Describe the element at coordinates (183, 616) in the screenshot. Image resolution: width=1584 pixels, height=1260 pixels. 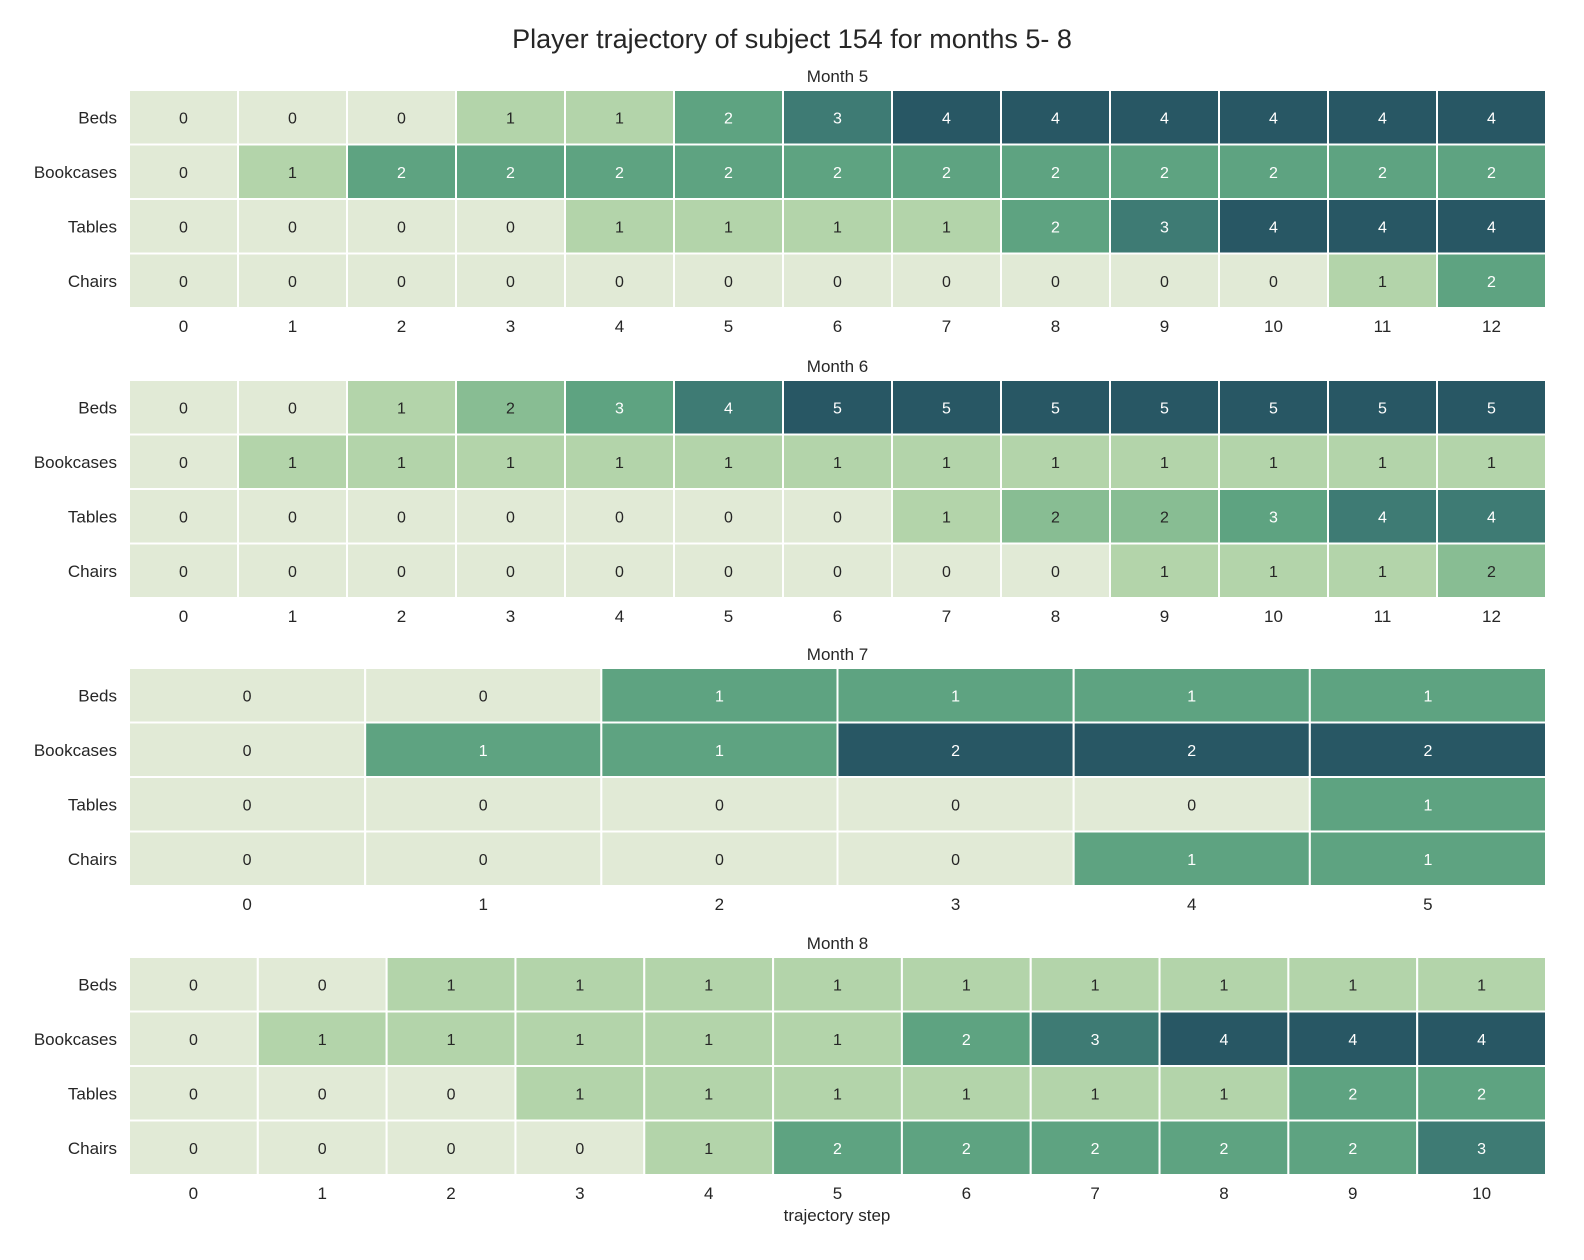
I see `column-tick-label: 0` at that location.